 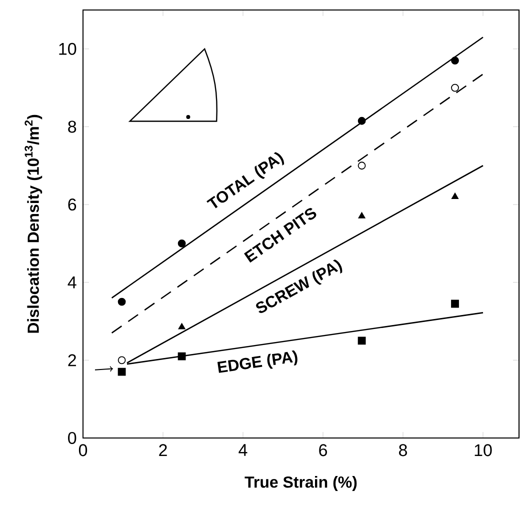 What do you see at coordinates (72, 204) in the screenshot?
I see `y-tick-label: 6` at bounding box center [72, 204].